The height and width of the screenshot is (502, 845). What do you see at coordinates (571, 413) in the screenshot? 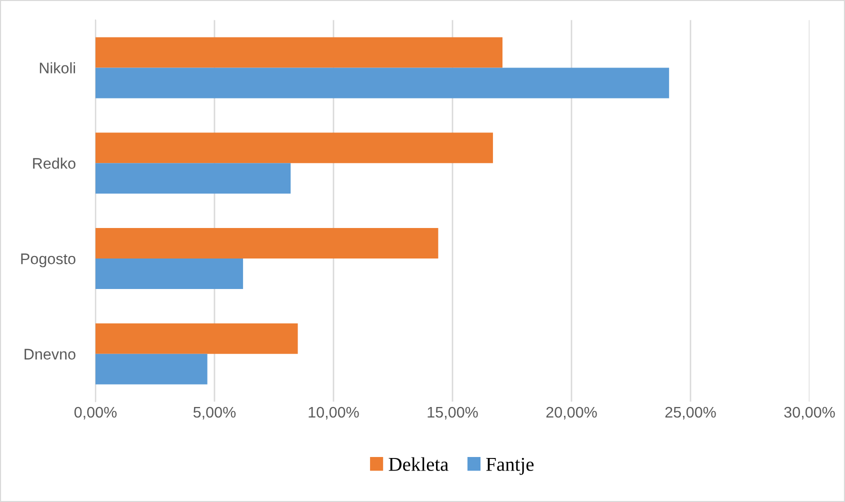
I see `x-tick-label: 20,00%` at bounding box center [571, 413].